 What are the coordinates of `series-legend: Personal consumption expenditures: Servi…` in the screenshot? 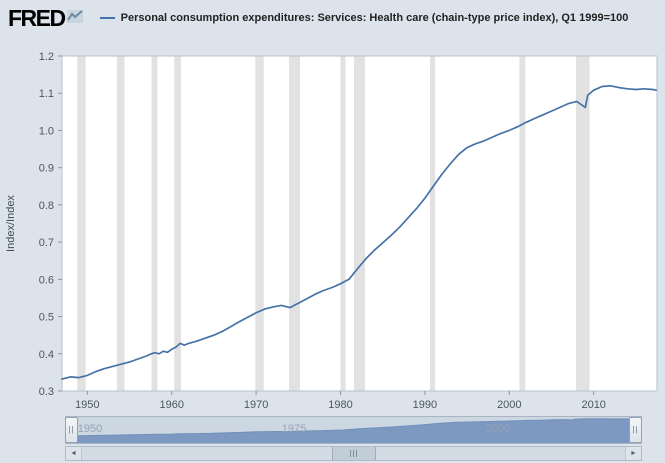 It's located at (378, 18).